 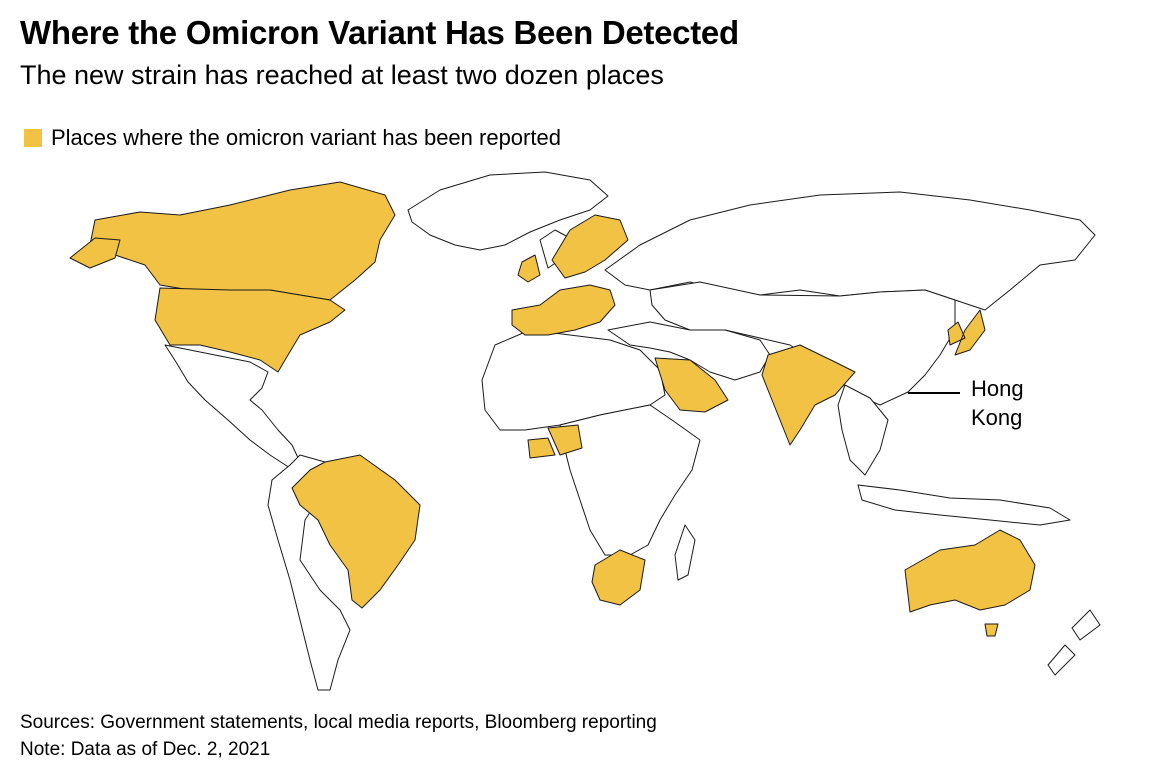 I want to click on greenland, so click(x=508, y=211).